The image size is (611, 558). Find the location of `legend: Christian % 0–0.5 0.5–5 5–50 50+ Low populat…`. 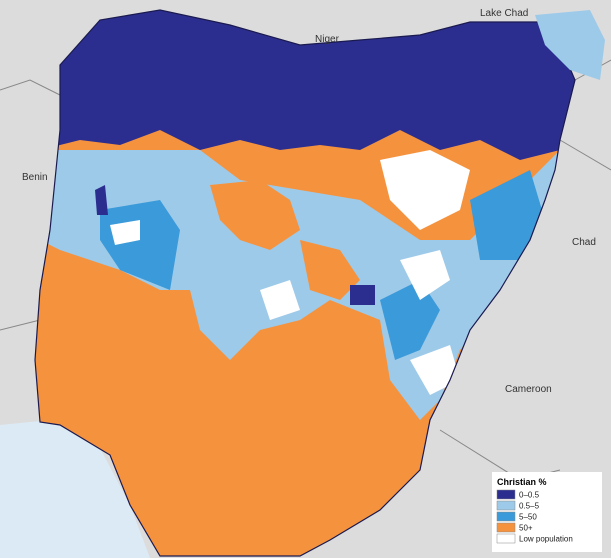

legend: Christian % 0–0.5 0.5–5 5–50 50+ Low populat… is located at coordinates (547, 512).